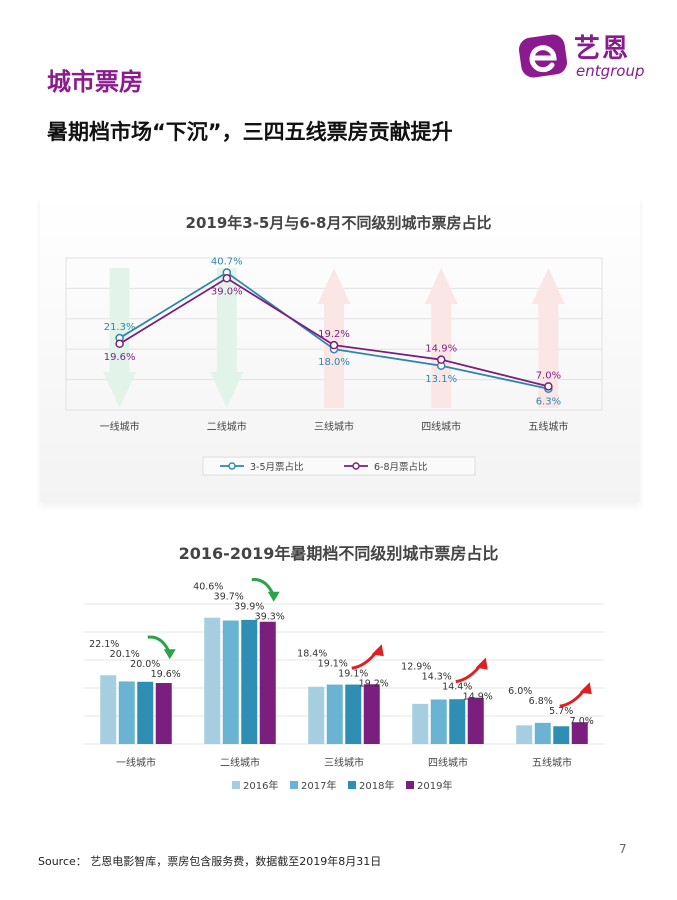 The width and height of the screenshot is (677, 900). I want to click on data-label: 18.4%, so click(312, 653).